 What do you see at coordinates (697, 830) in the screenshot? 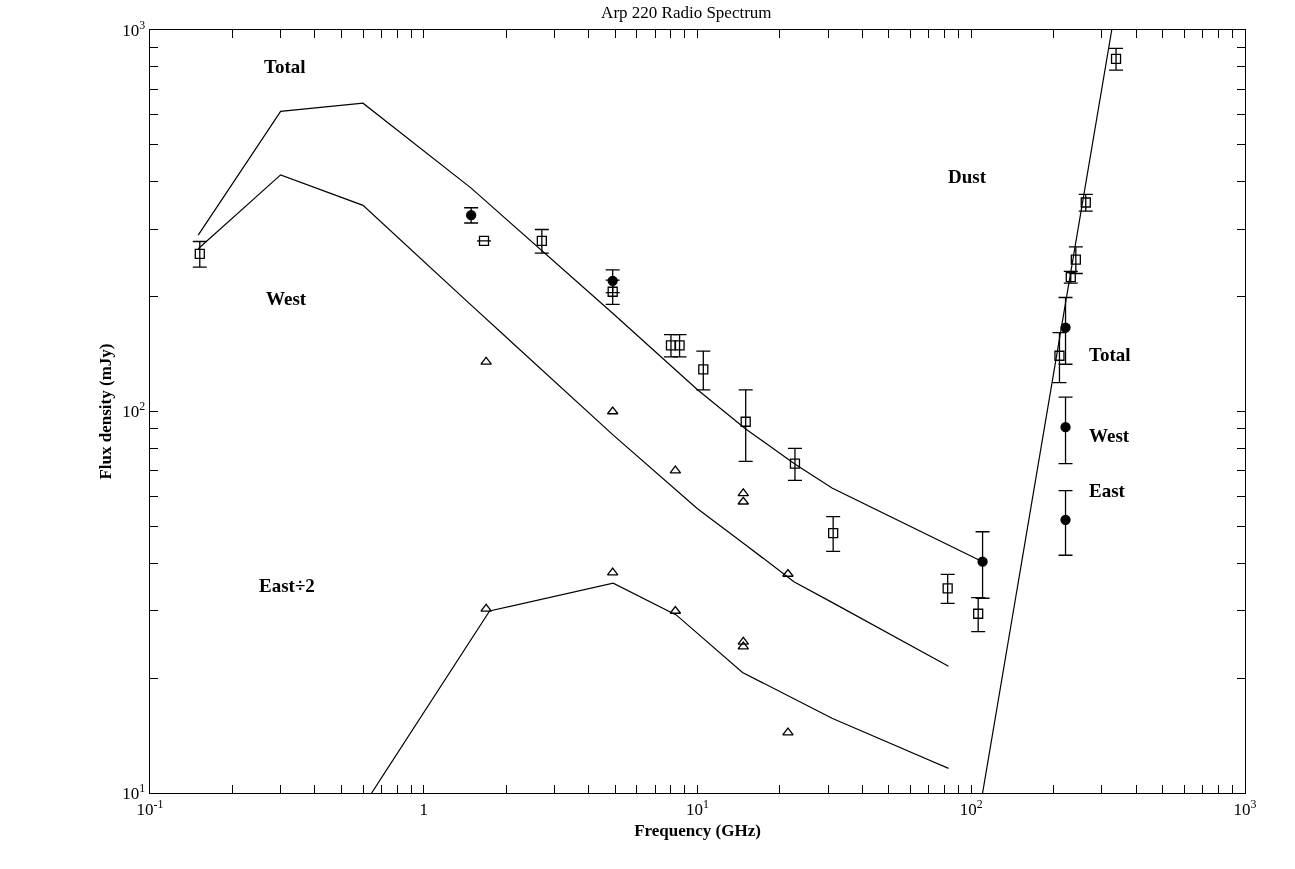
I see `x-axis-title: Frequency (GHz)` at bounding box center [697, 830].